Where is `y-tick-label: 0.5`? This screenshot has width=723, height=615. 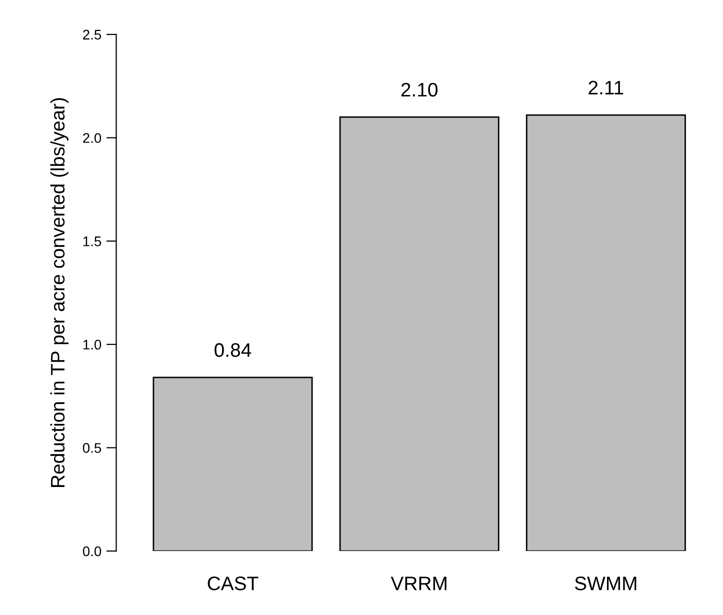 y-tick-label: 0.5 is located at coordinates (92, 448).